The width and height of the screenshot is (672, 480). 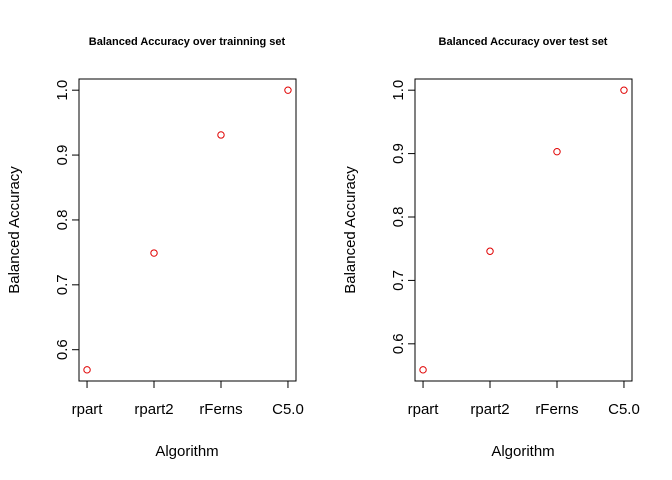 What do you see at coordinates (221, 135) in the screenshot?
I see `training-point-rferns` at bounding box center [221, 135].